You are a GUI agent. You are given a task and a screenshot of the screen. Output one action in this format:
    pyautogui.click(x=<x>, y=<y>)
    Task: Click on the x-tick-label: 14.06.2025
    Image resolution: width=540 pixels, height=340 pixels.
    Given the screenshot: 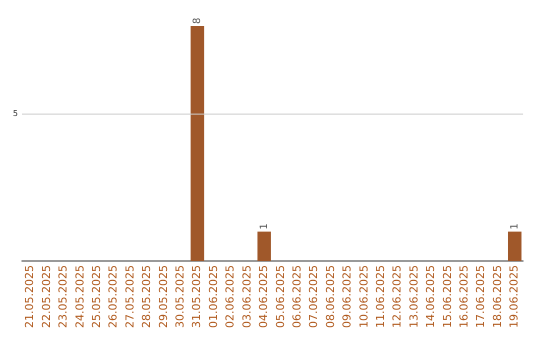 What is the action you would take?
    pyautogui.click(x=431, y=296)
    